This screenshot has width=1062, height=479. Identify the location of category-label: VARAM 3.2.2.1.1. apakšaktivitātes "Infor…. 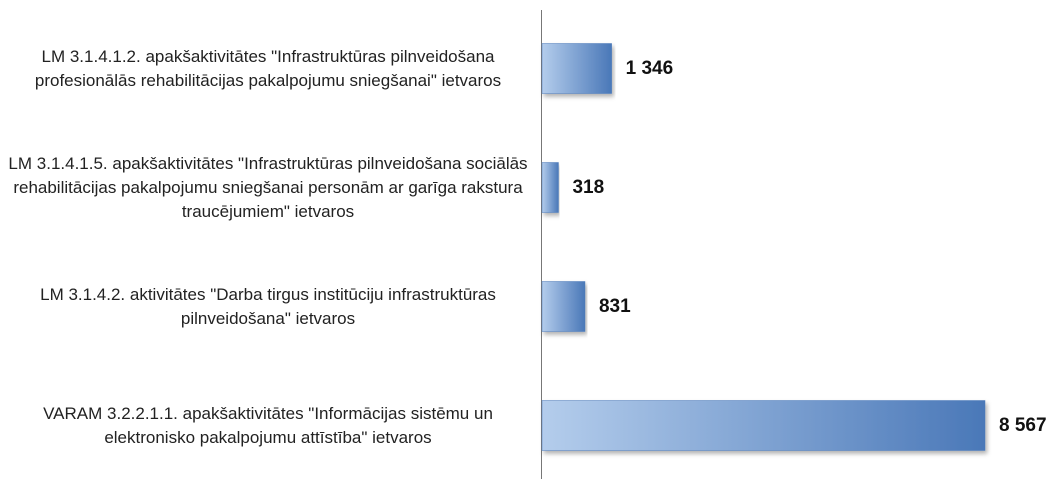
(268, 425).